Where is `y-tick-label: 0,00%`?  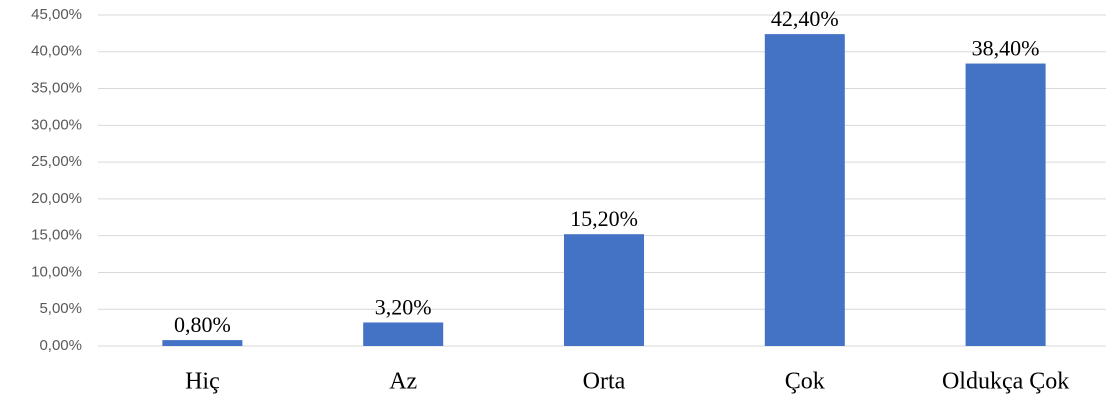
y-tick-label: 0,00% is located at coordinates (60, 345).